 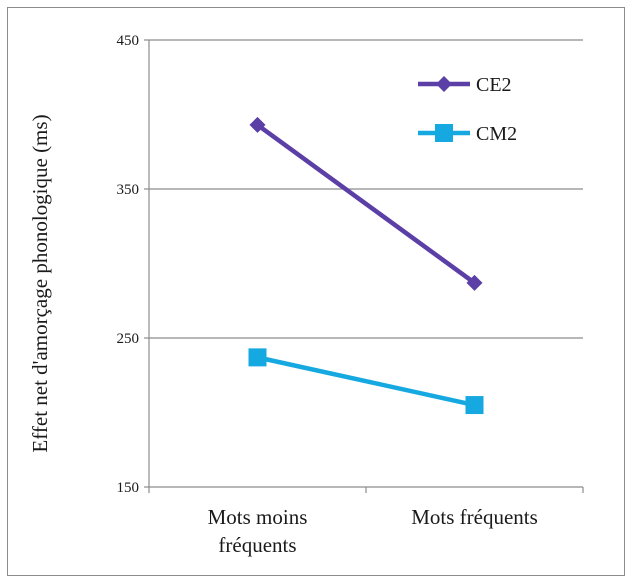 What do you see at coordinates (128, 488) in the screenshot?
I see `y-tick-label: 150` at bounding box center [128, 488].